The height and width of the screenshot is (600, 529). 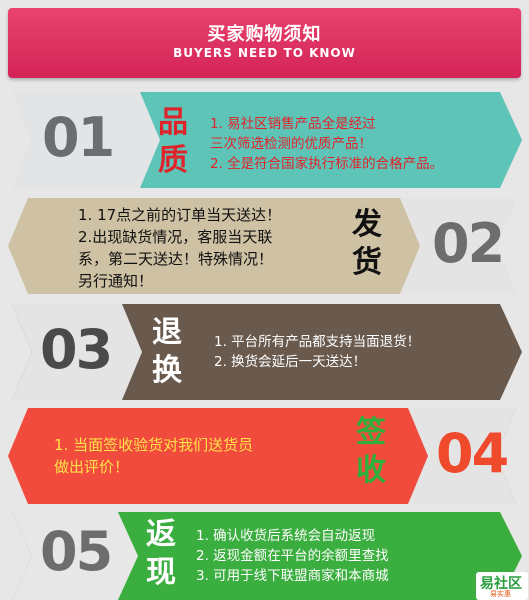 I want to click on section-number: 05, so click(x=76, y=551).